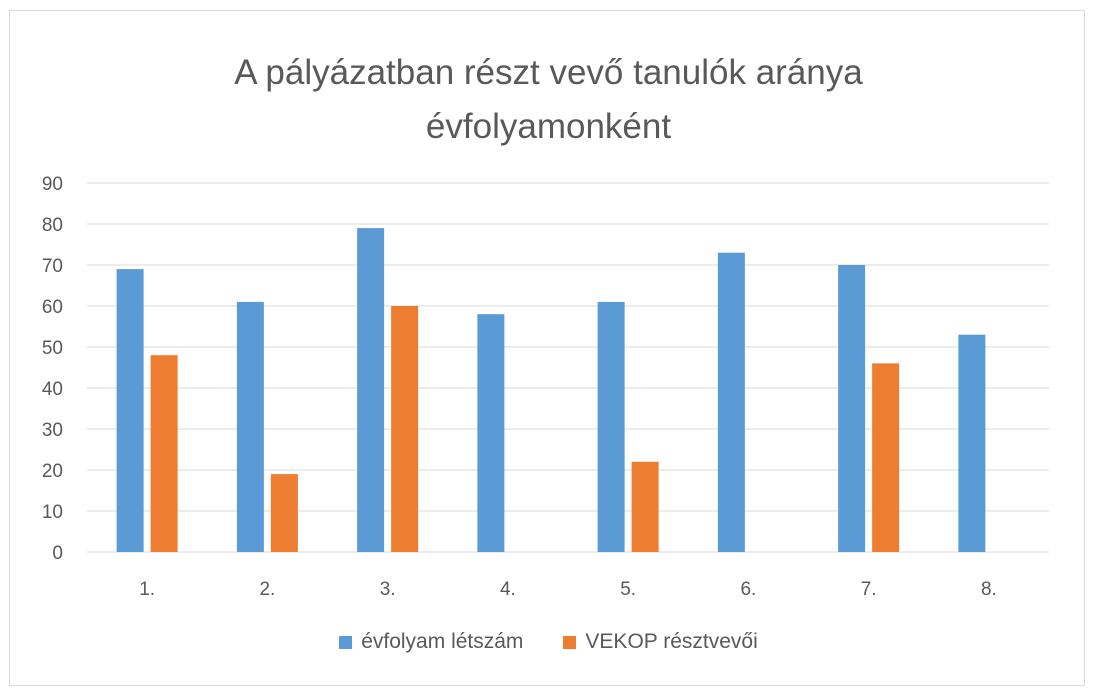 The width and height of the screenshot is (1097, 700). I want to click on x-category-label: 7., so click(869, 589).